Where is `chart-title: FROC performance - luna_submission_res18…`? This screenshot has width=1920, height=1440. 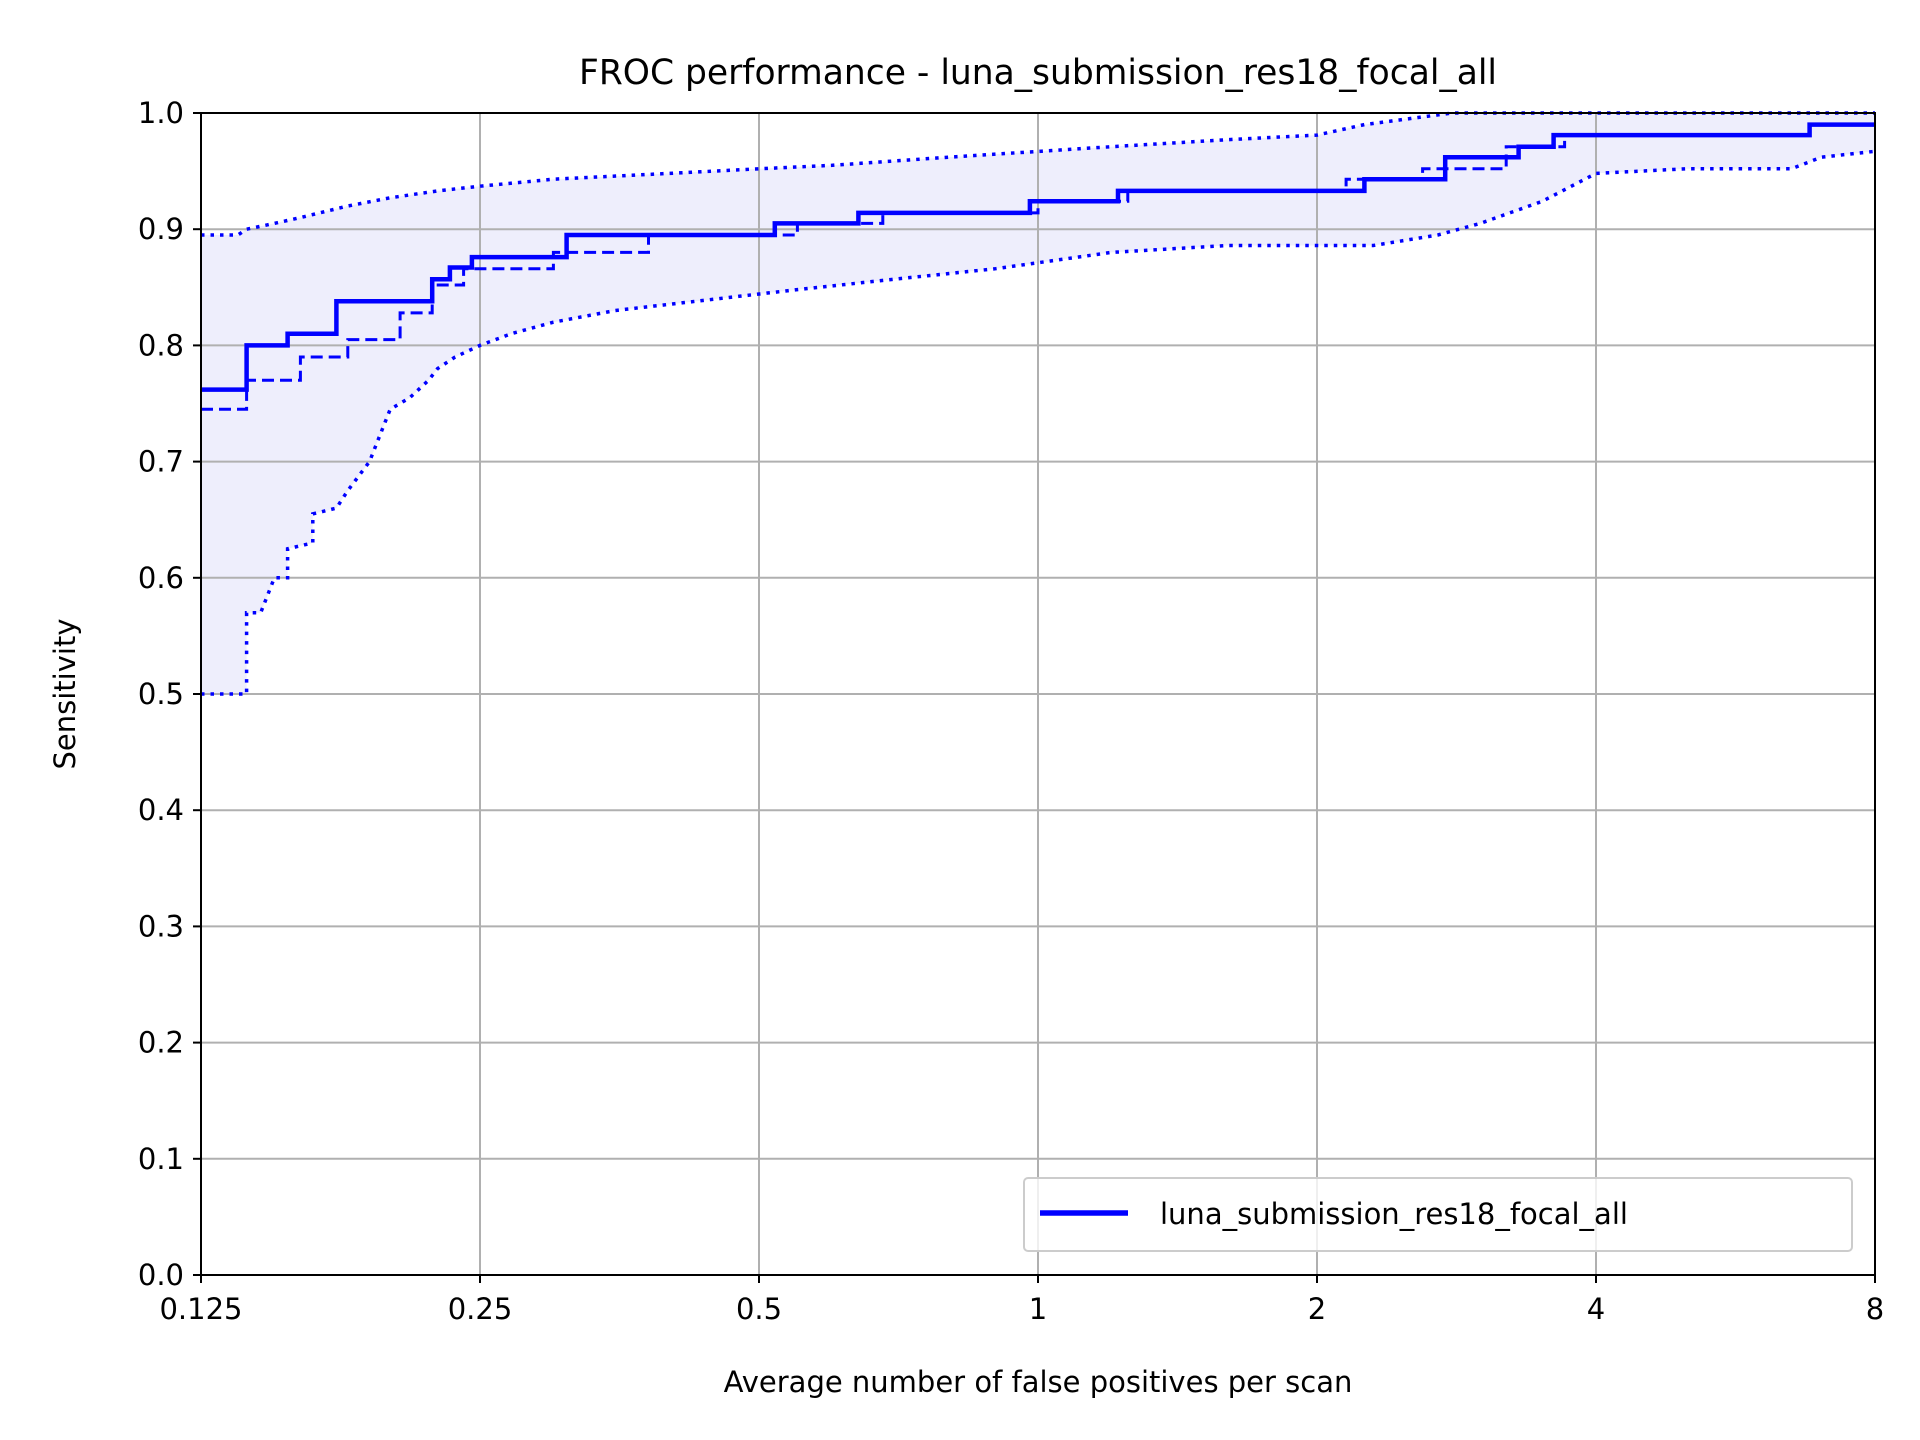 chart-title: FROC performance - luna_submission_res18… is located at coordinates (1038, 73).